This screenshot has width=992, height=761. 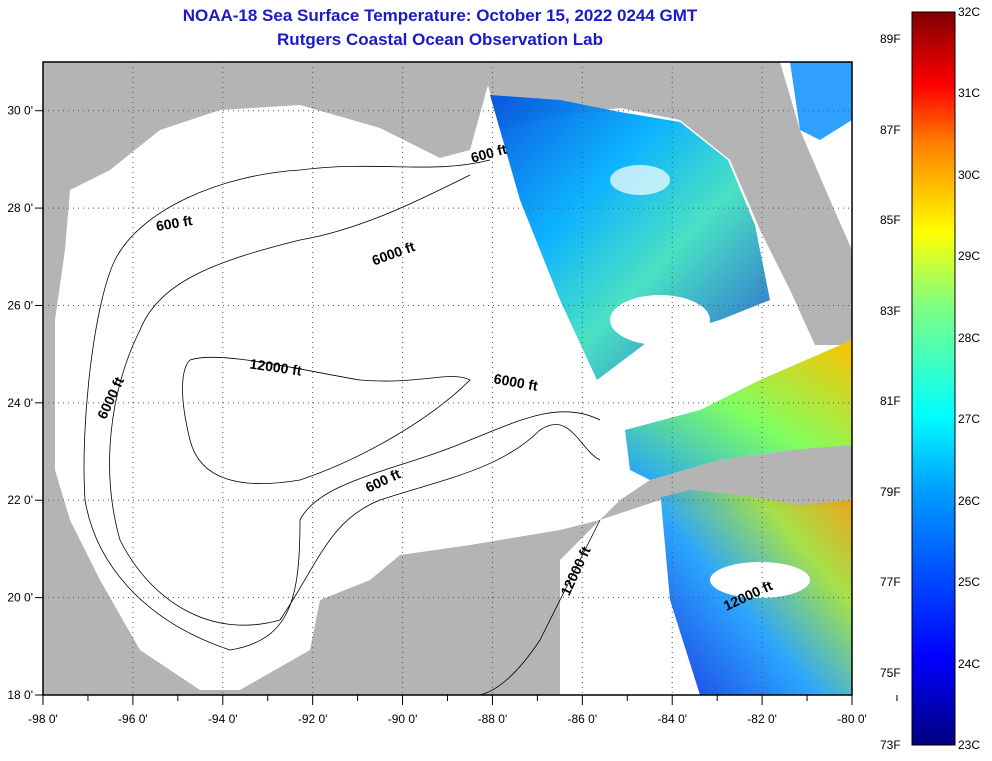 I want to click on lat-tick-label: 18 0', so click(x=20, y=695).